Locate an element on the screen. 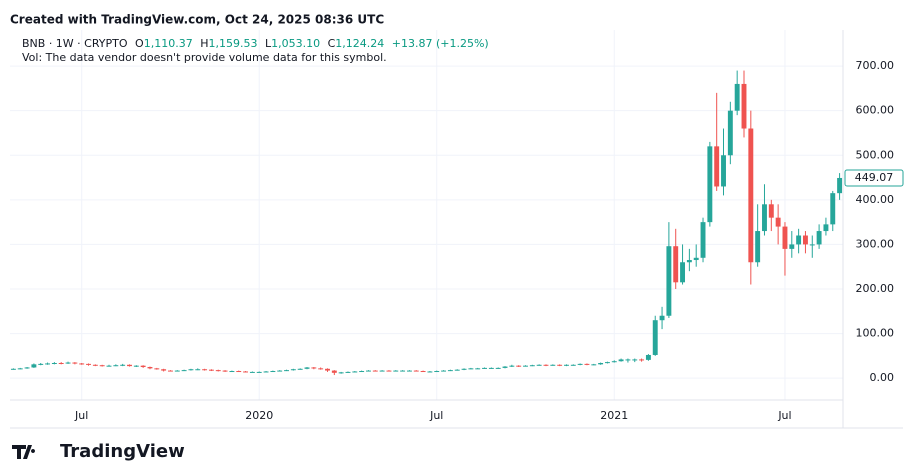 This screenshot has width=913, height=471. y-tick-label: 500.00 is located at coordinates (875, 154).